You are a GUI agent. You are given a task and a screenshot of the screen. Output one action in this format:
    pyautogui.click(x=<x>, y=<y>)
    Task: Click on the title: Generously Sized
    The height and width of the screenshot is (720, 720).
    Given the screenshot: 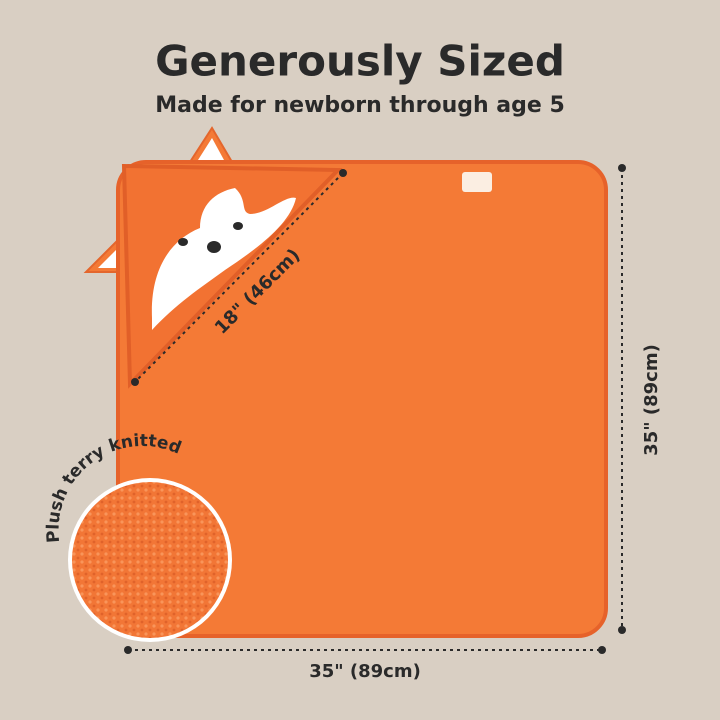 What is the action you would take?
    pyautogui.click(x=360, y=61)
    